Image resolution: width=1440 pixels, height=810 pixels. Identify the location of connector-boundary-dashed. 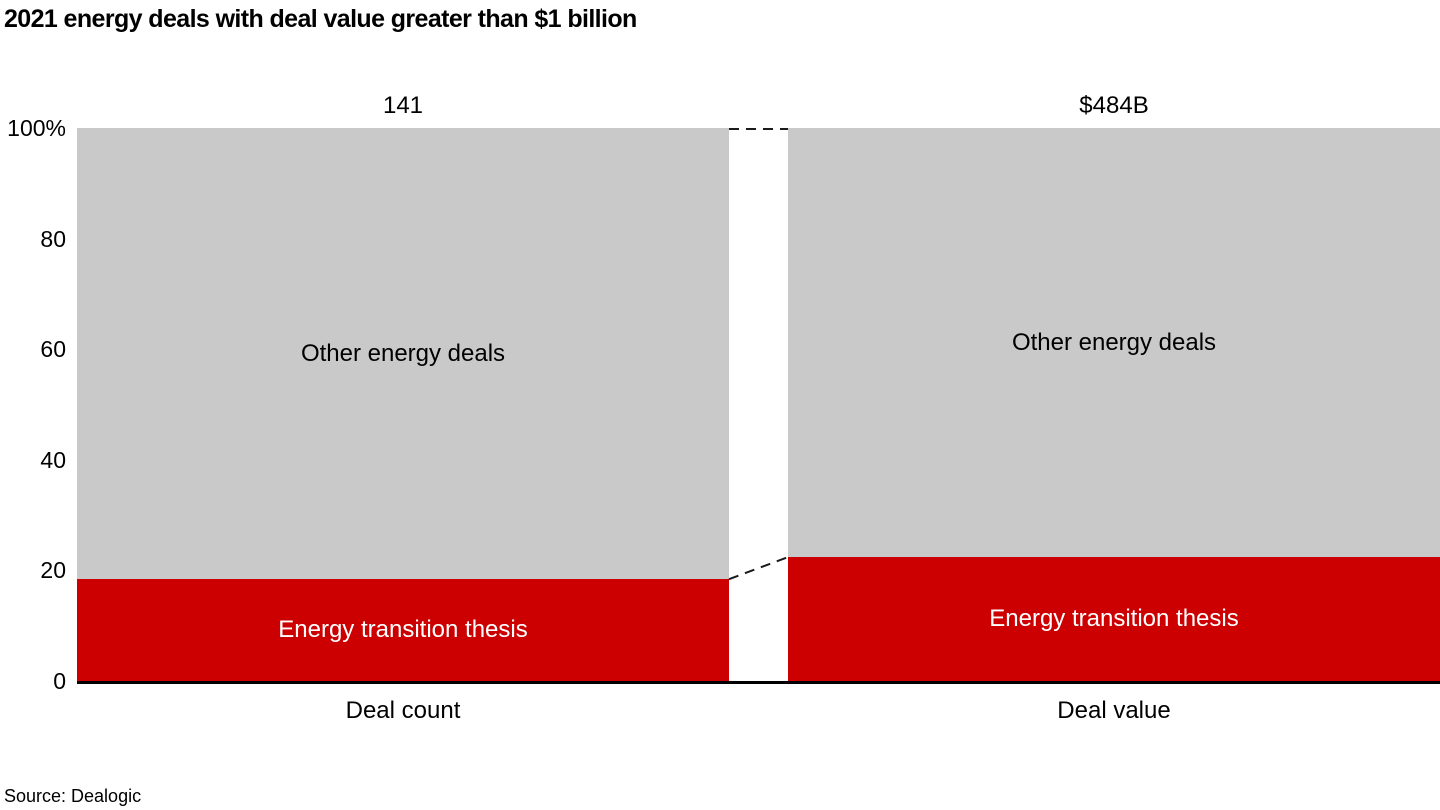
(758, 568).